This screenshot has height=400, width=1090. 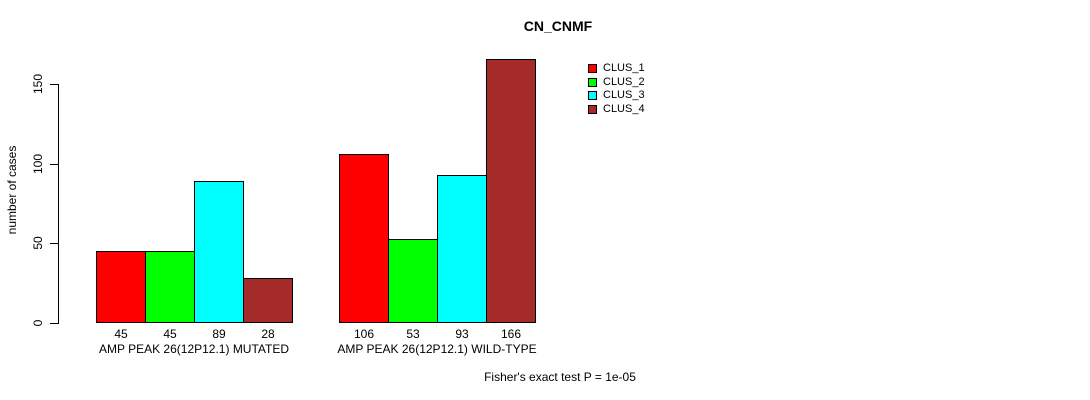 I want to click on bar-clus_3-group1, so click(x=219, y=252).